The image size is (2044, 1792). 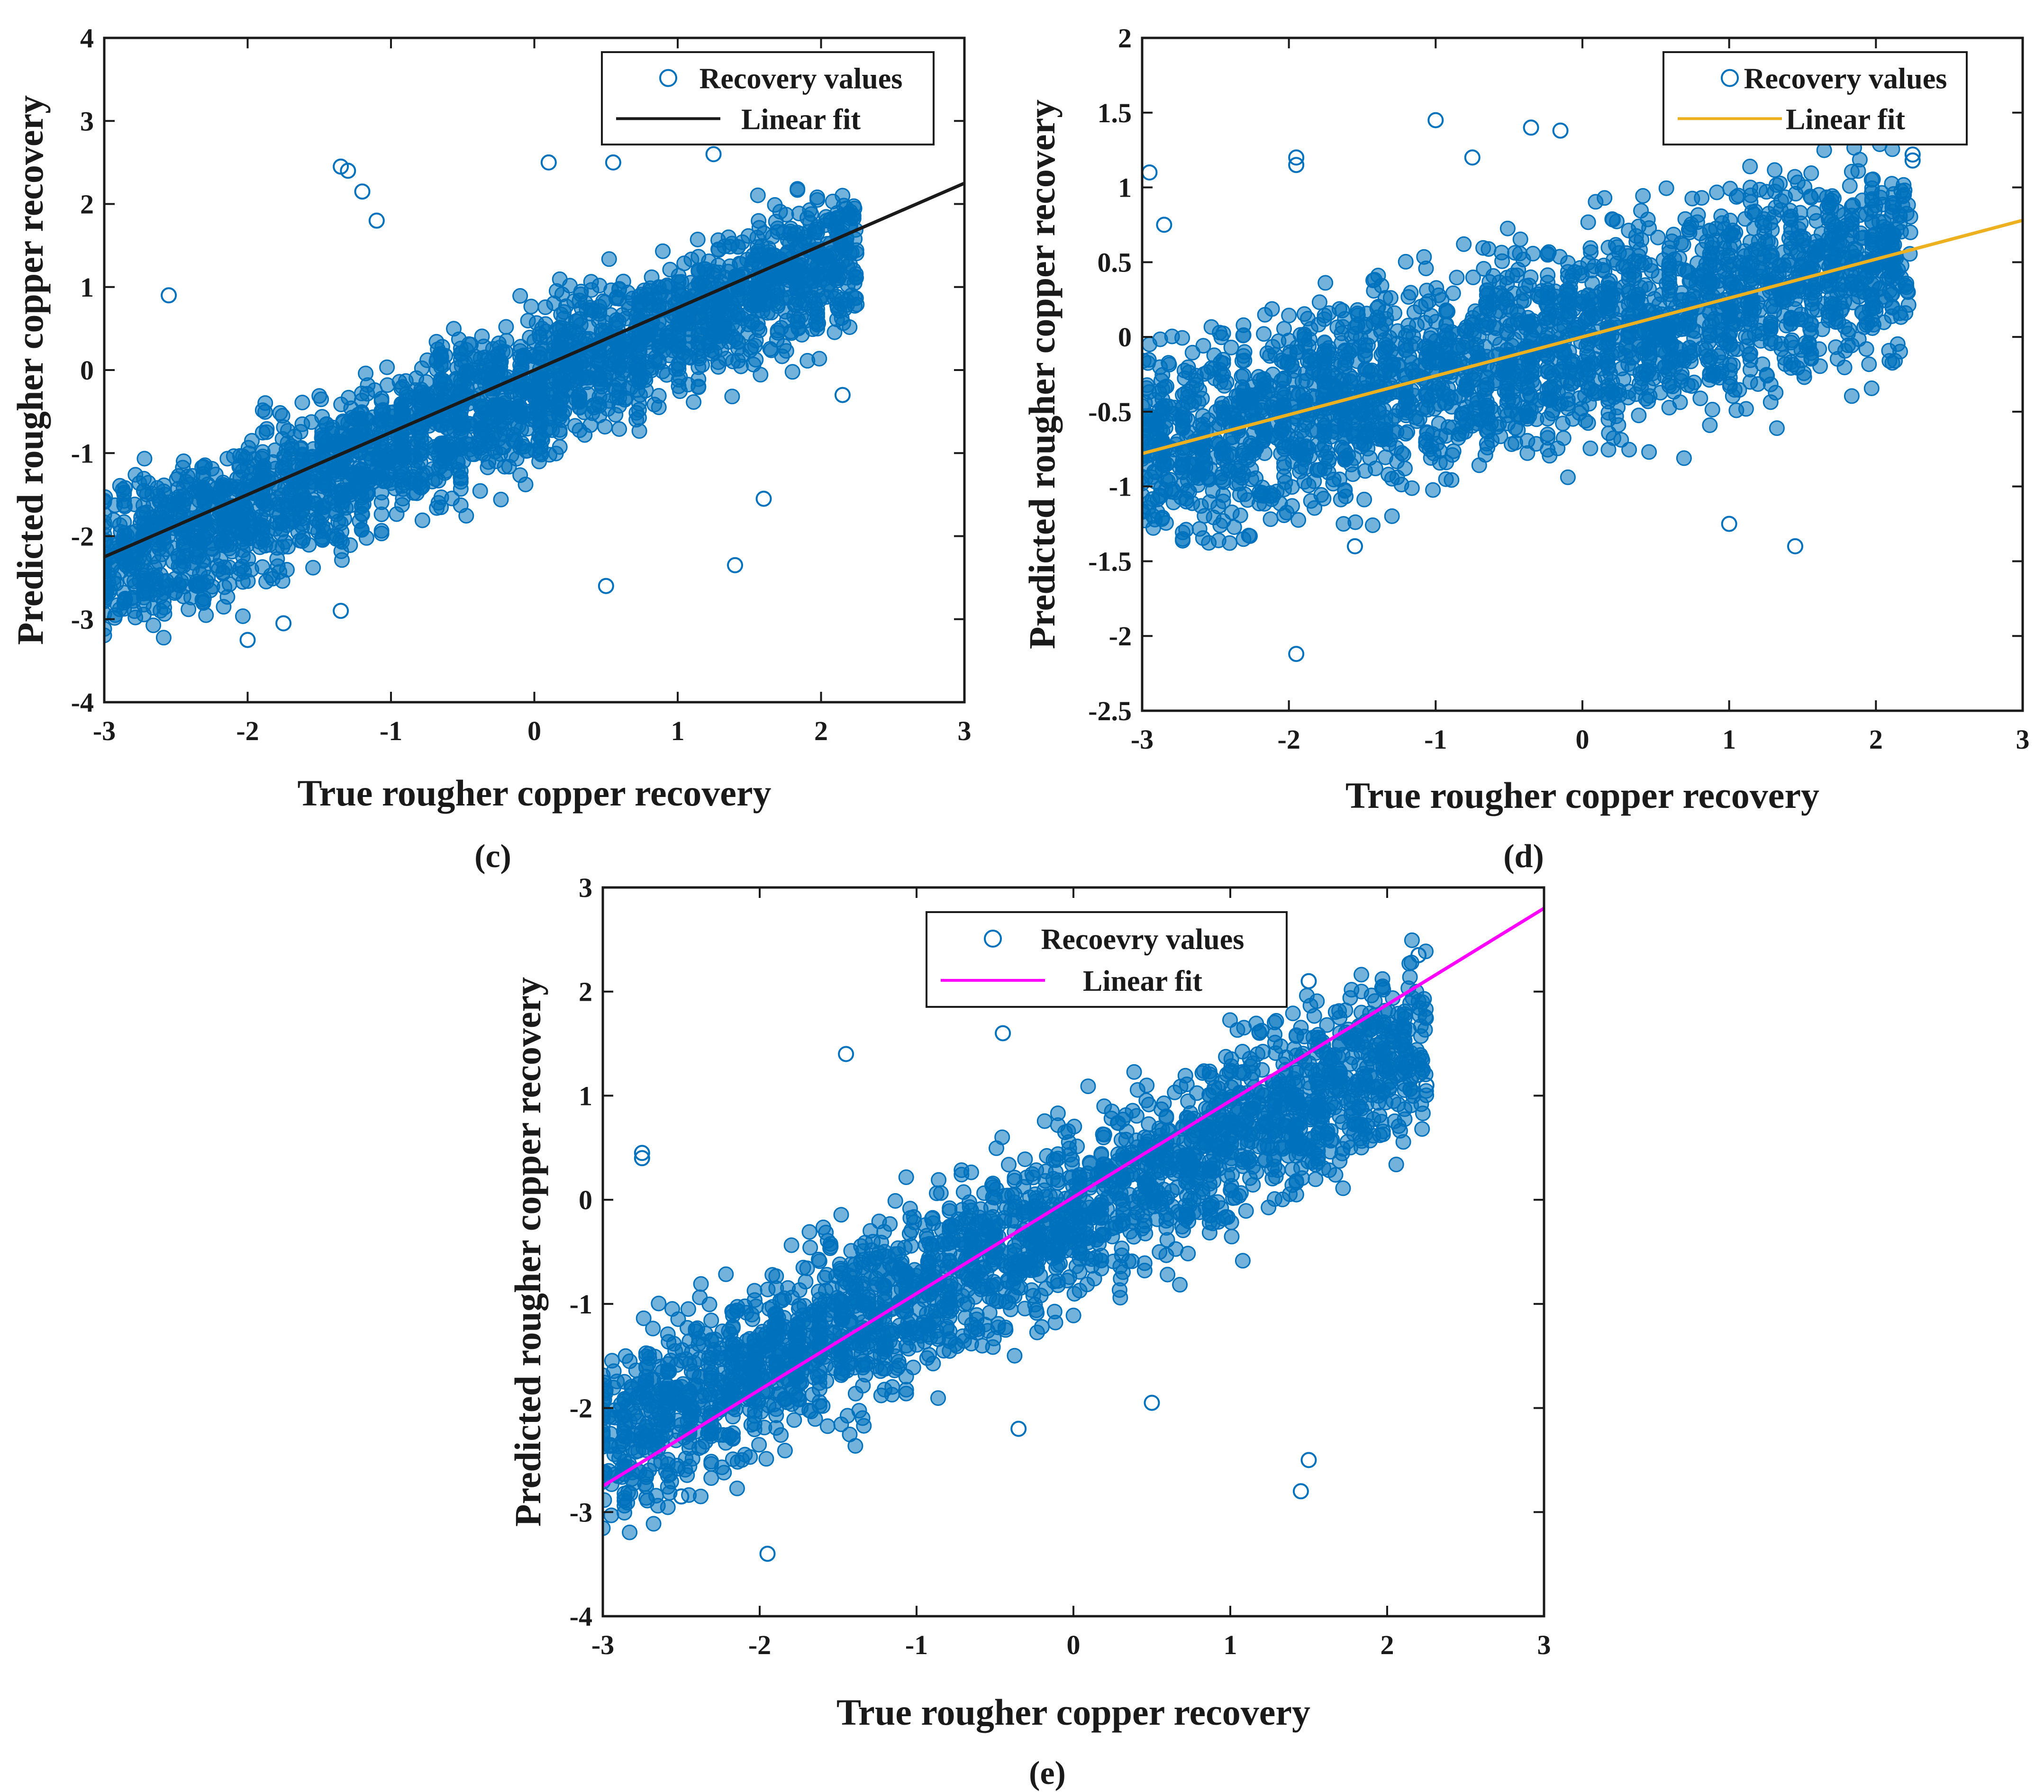 What do you see at coordinates (87, 39) in the screenshot?
I see `y-tick-label: 4` at bounding box center [87, 39].